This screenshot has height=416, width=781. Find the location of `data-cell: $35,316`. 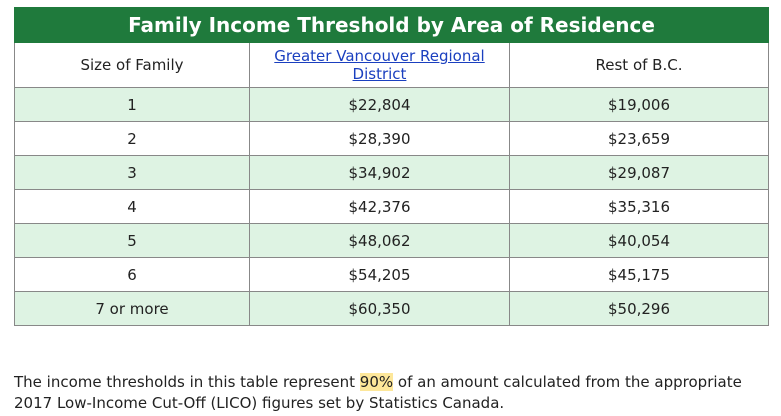

data-cell: $35,316 is located at coordinates (639, 206).